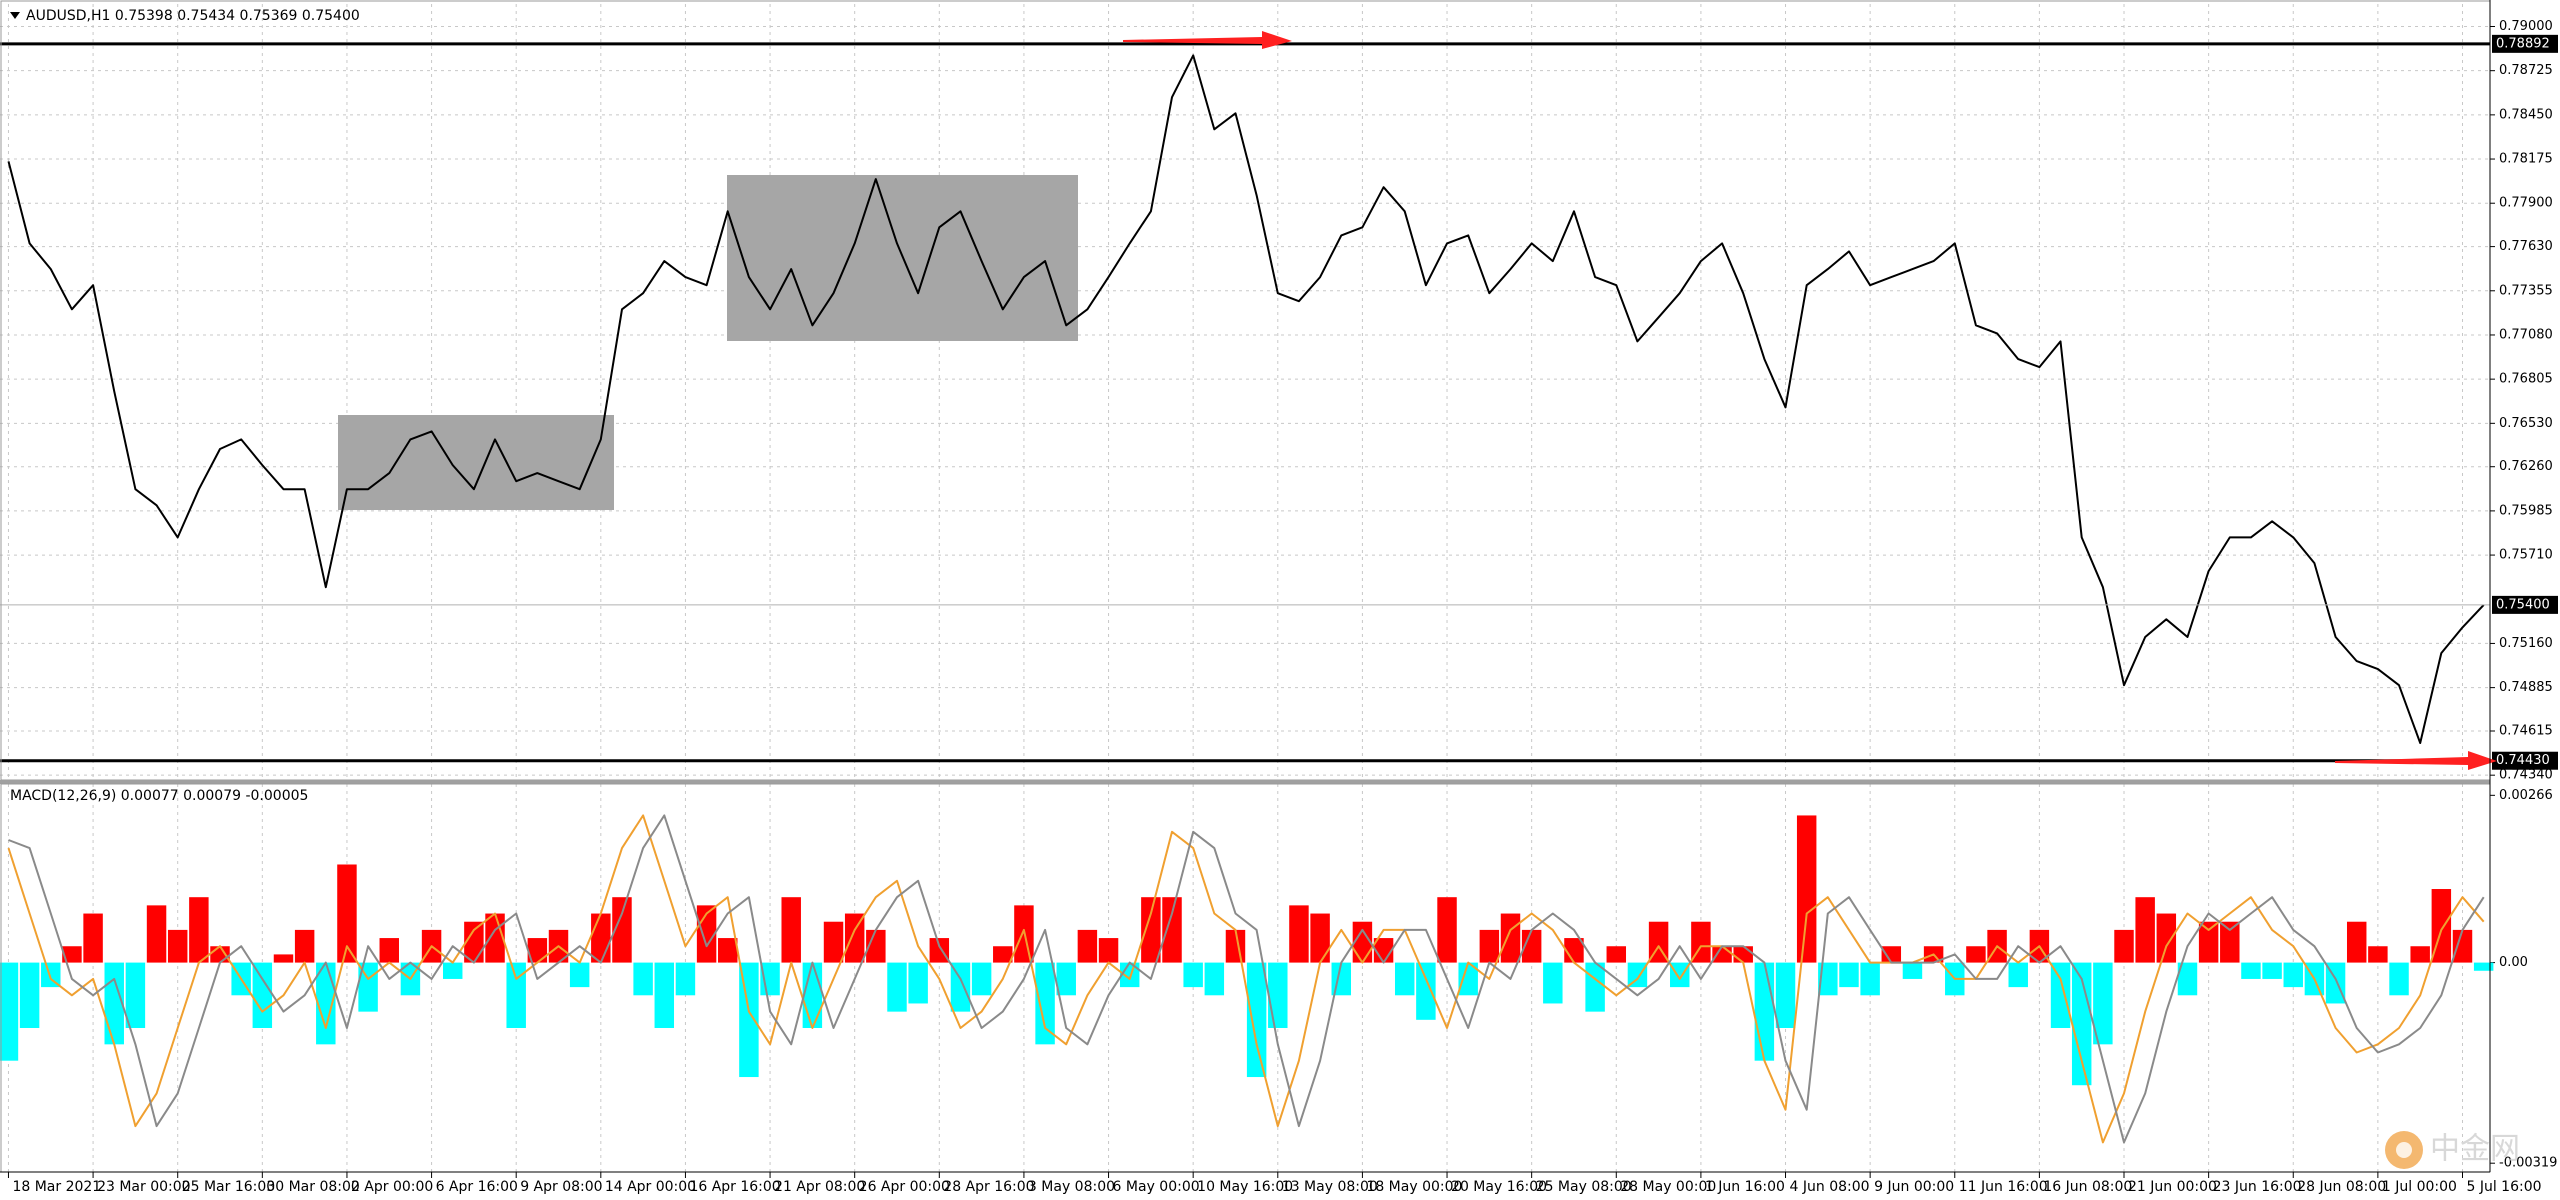 The image size is (2560, 1200). I want to click on x-tick-label: 23 Mar 00:00, so click(143, 1187).